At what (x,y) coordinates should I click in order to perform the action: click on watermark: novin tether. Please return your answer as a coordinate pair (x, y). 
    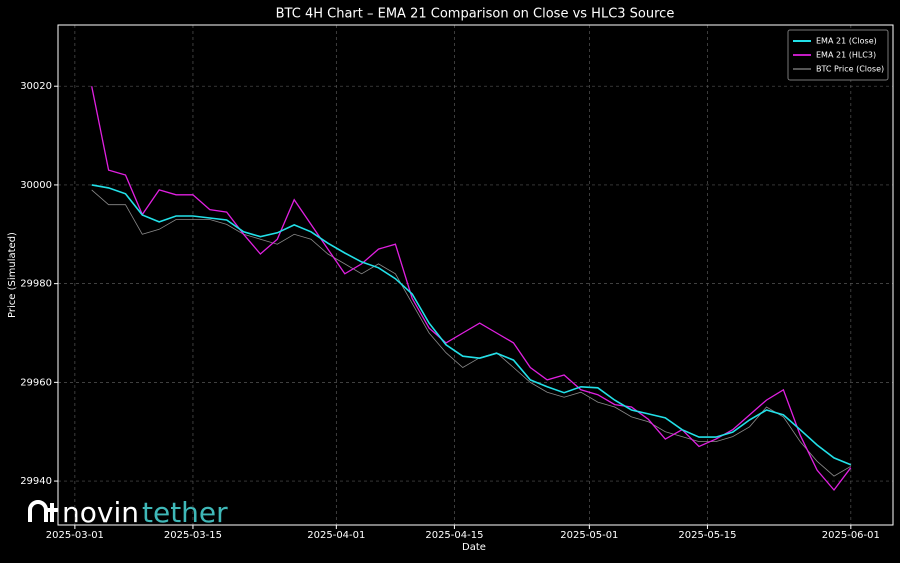
    Looking at the image, I should click on (128, 512).